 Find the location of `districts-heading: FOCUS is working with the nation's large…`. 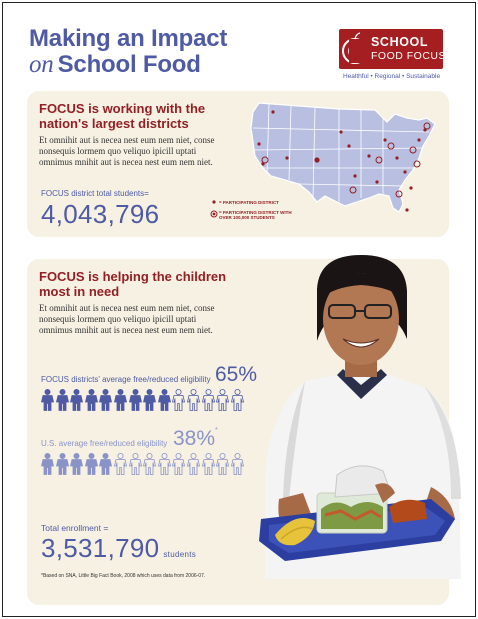

districts-heading: FOCUS is working with the nation's large… is located at coordinates (122, 116).